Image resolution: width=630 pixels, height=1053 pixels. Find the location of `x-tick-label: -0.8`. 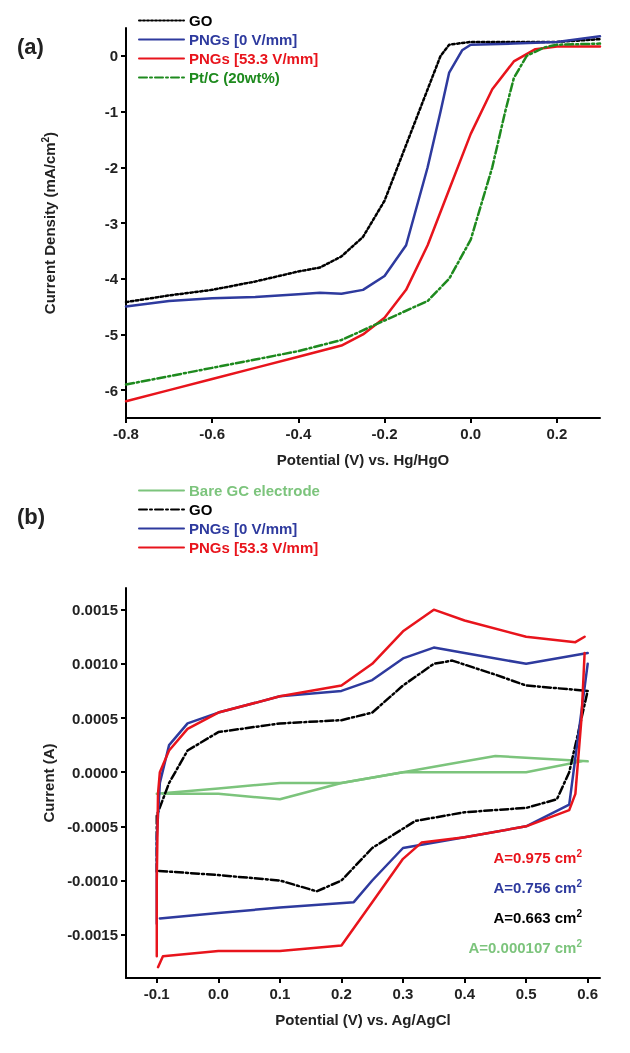

x-tick-label: -0.8 is located at coordinates (126, 433).